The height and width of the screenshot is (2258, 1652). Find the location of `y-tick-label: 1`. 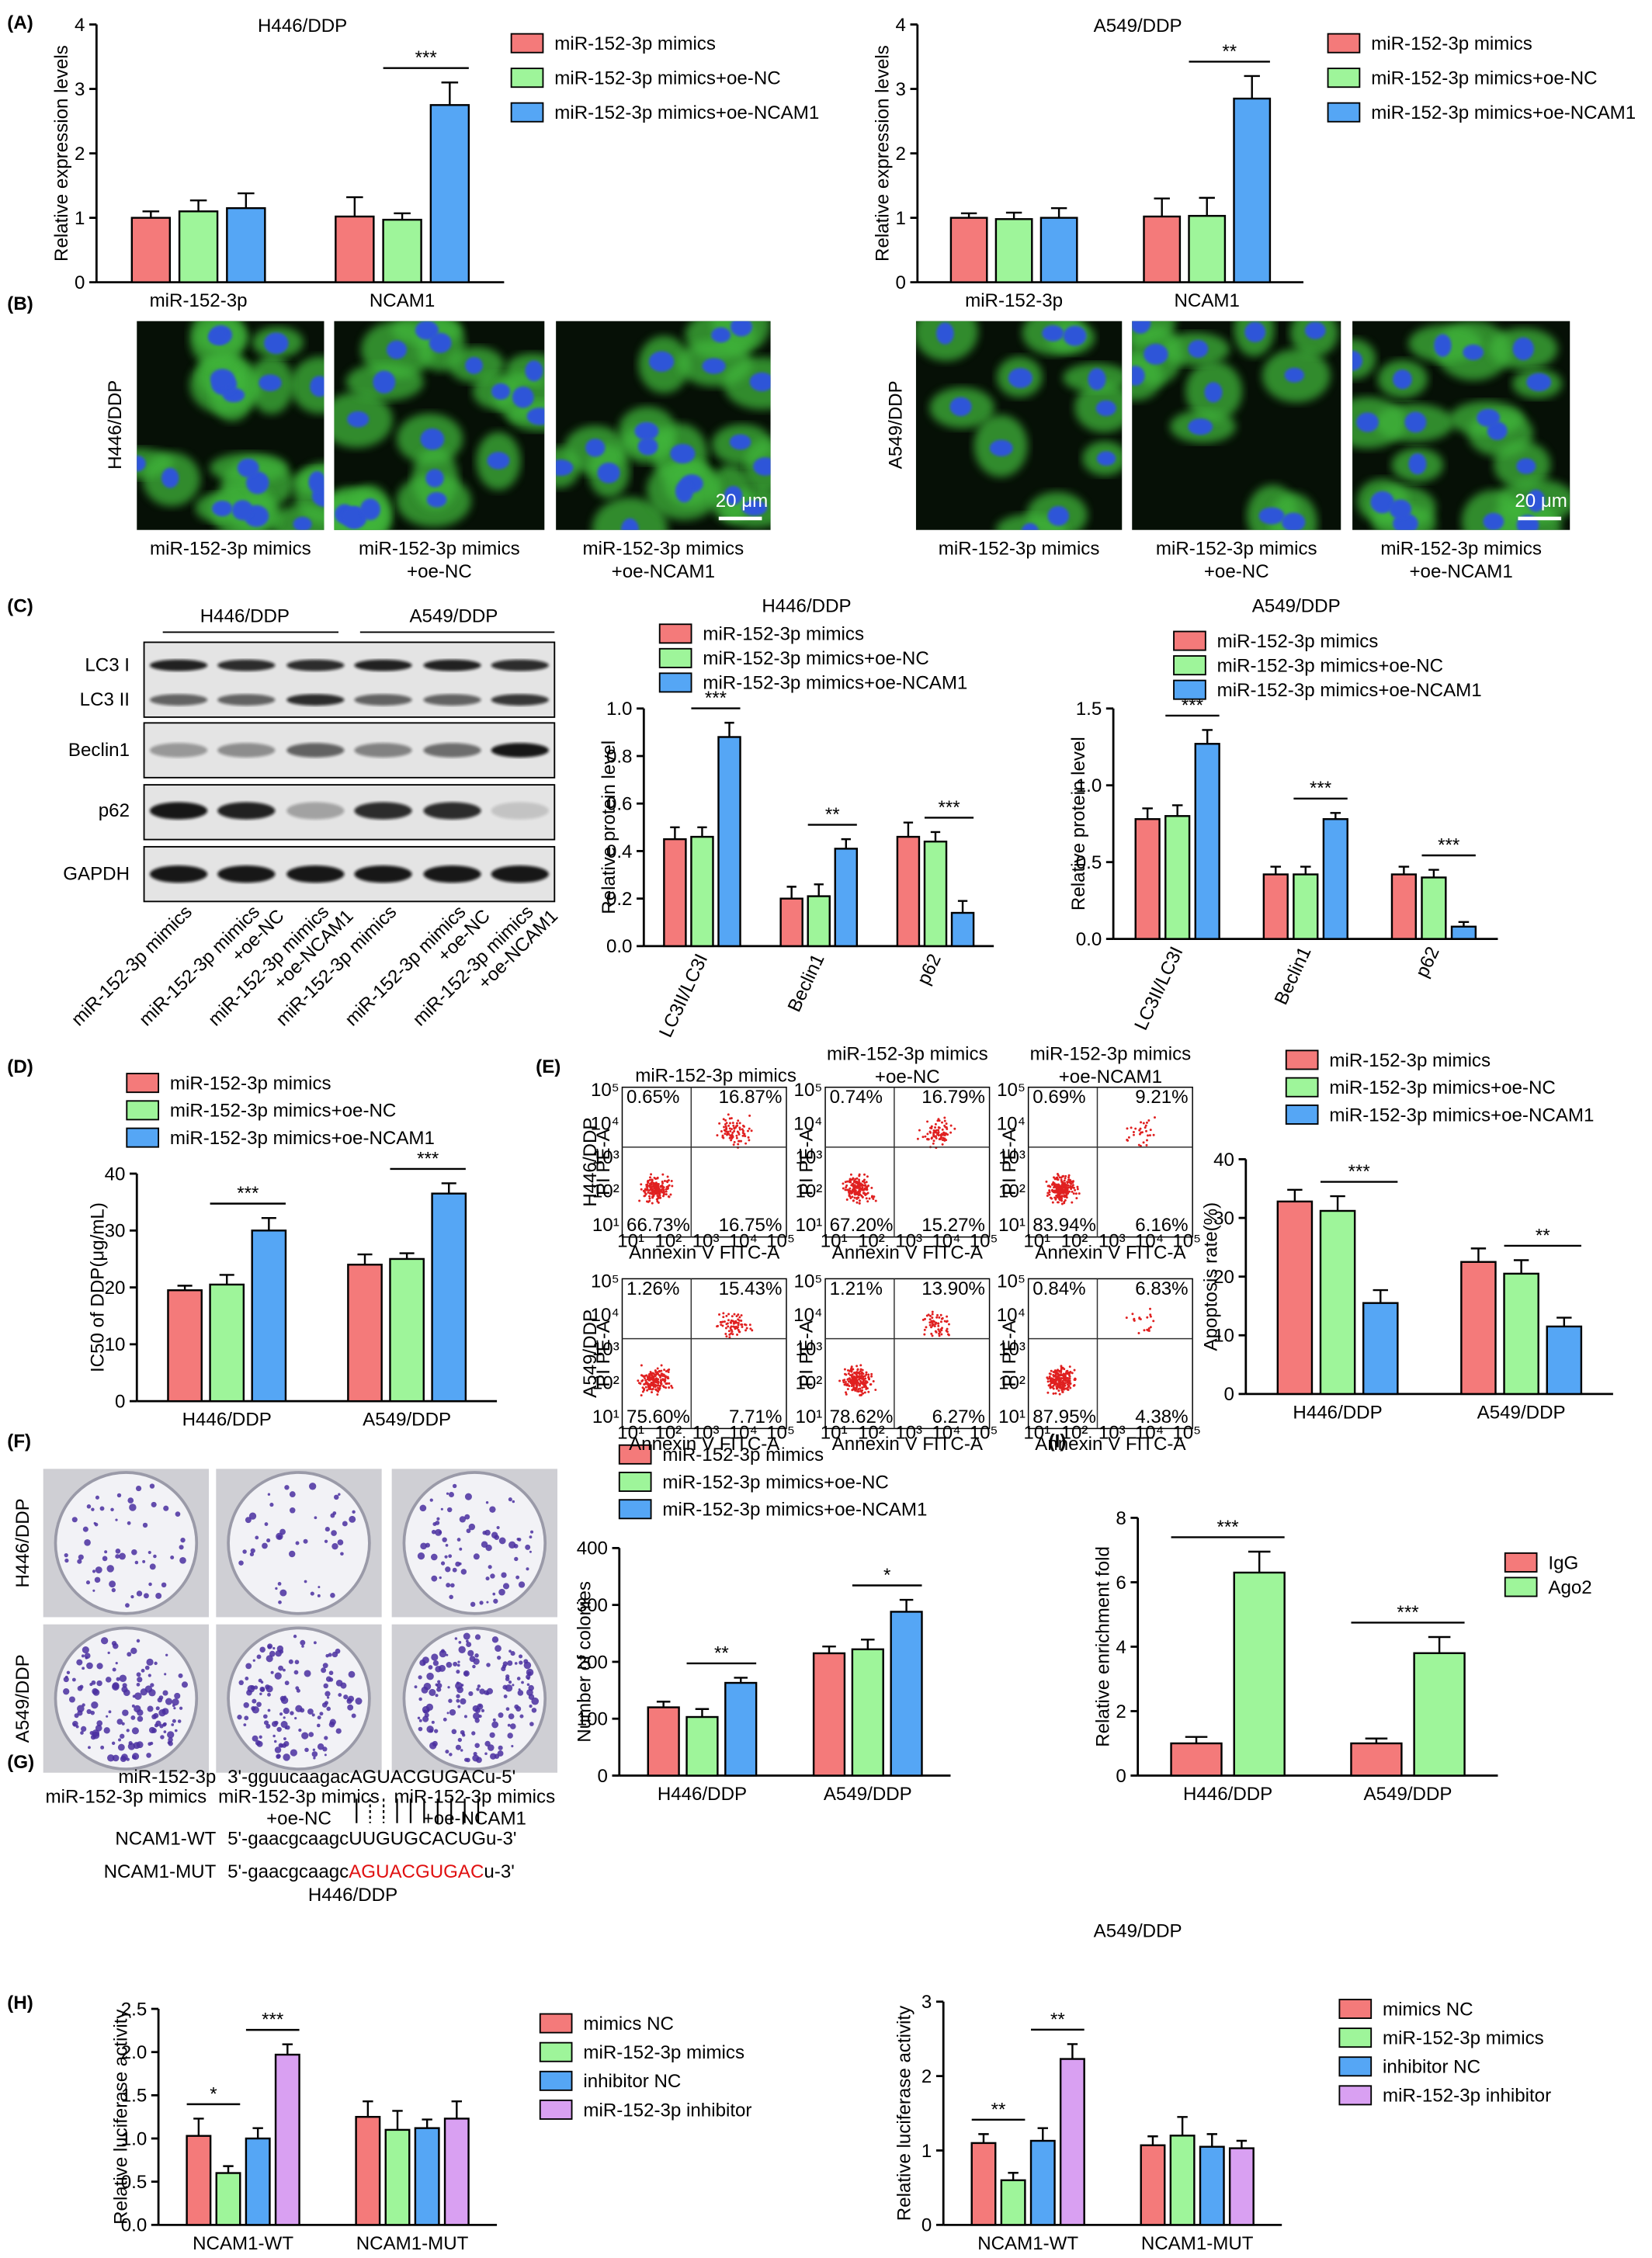

y-tick-label: 1 is located at coordinates (926, 2151).